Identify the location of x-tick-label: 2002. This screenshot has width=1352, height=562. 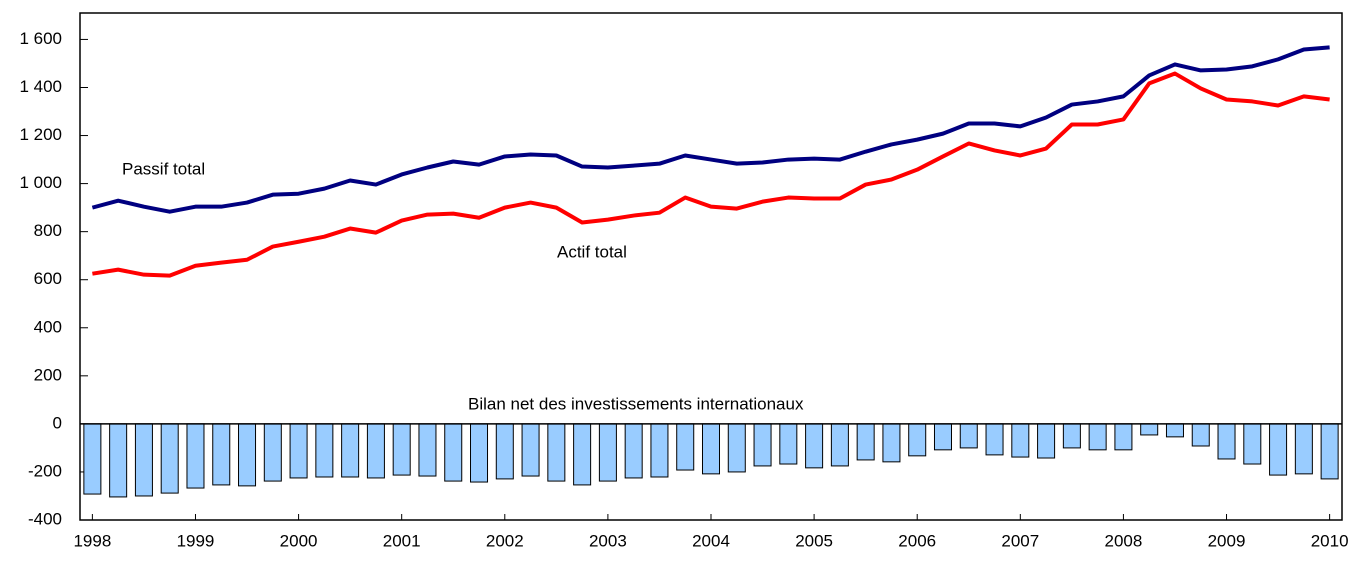
(505, 540).